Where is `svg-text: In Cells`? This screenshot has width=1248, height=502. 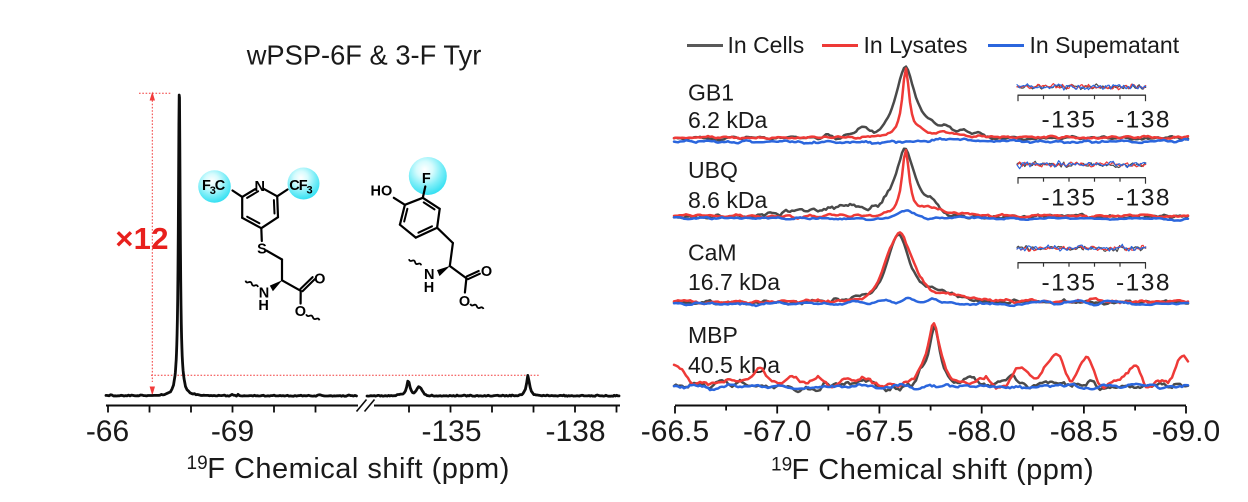 svg-text: In Cells is located at coordinates (766, 45).